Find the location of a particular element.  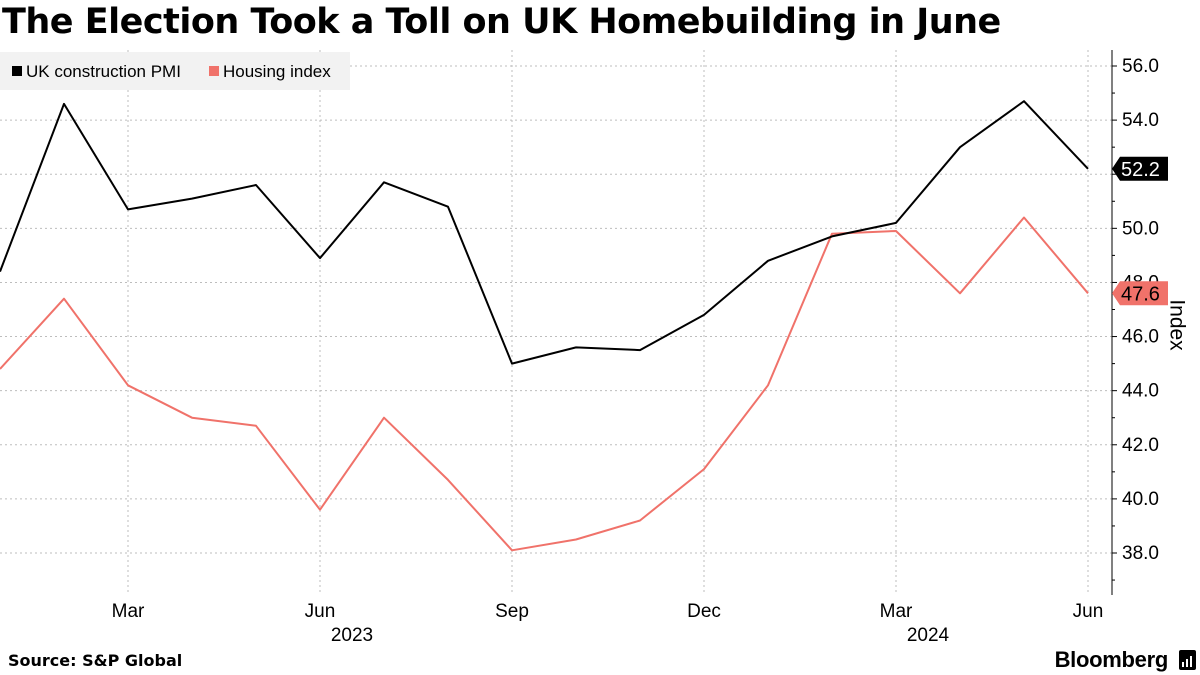

legend: UK construction PMI Housing index is located at coordinates (175, 71).